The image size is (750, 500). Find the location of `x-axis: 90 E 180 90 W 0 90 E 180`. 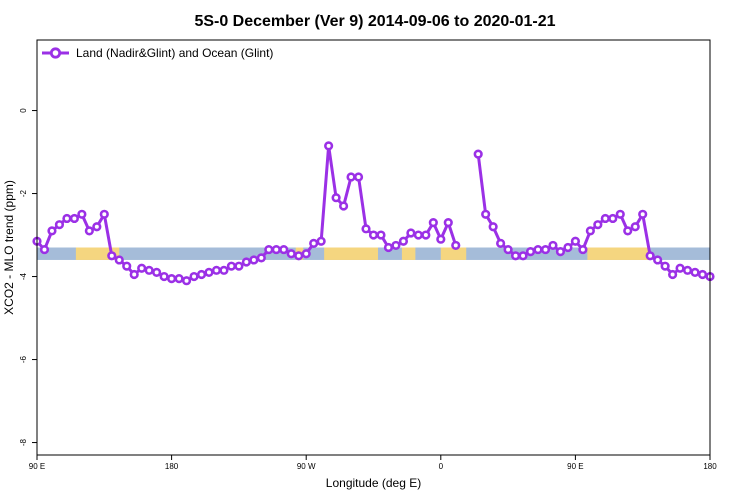

x-axis: 90 E 180 90 W 0 90 E 180 is located at coordinates (373, 463).